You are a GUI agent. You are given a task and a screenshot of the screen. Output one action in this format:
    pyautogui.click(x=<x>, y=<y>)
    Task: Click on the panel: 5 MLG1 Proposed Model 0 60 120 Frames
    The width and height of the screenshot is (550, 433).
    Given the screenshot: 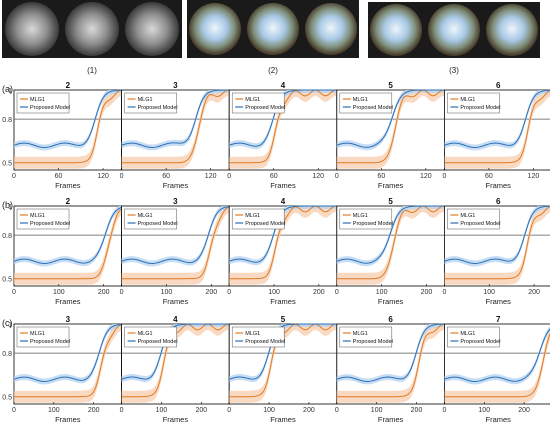 What is the action you would take?
    pyautogui.click(x=390, y=136)
    